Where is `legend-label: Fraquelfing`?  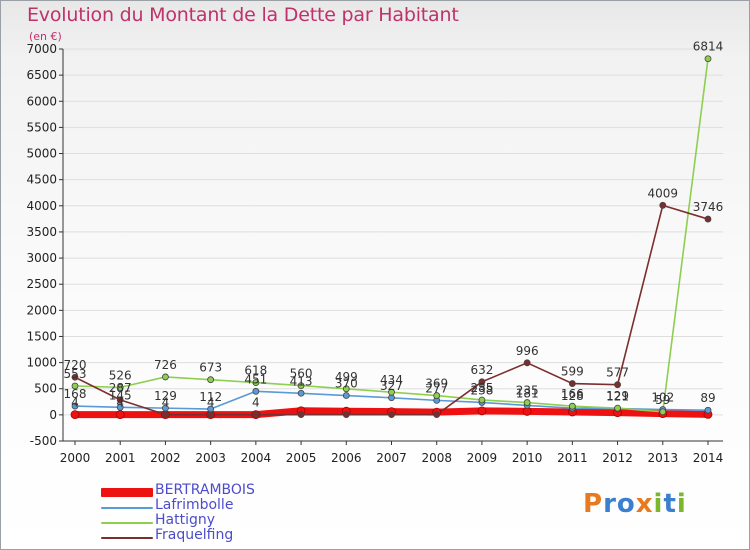 legend-label: Fraquelfing is located at coordinates (194, 535).